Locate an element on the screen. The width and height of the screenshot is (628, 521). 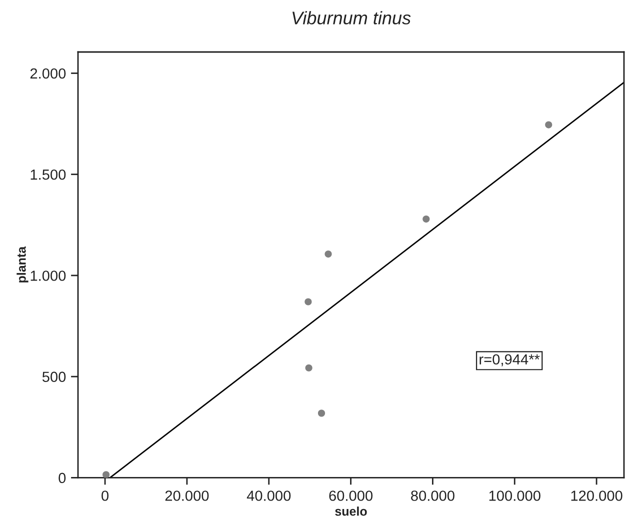
y-tick-label: 500 is located at coordinates (54, 377).